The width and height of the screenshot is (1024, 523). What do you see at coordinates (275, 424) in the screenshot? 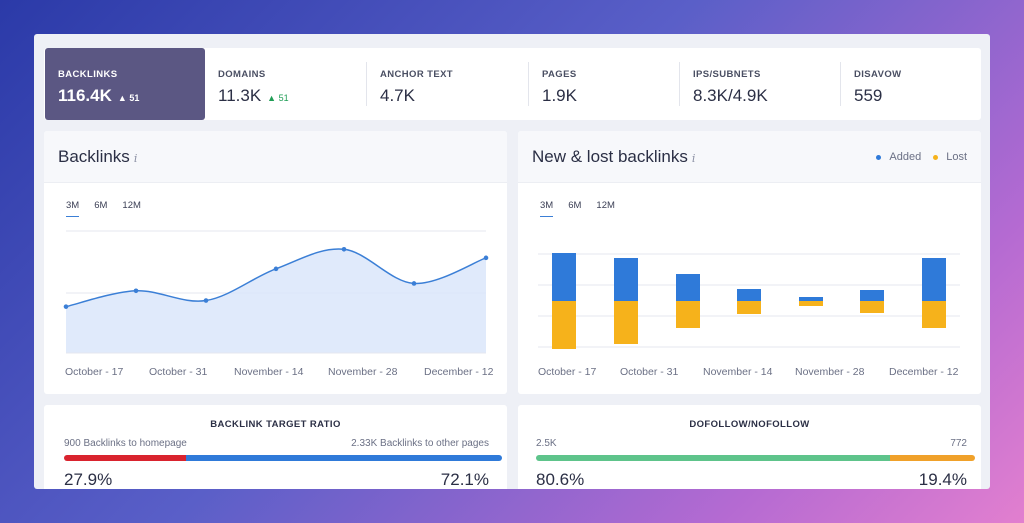
I see `ratio-title: BACKLINK TARGET RATIO` at bounding box center [275, 424].